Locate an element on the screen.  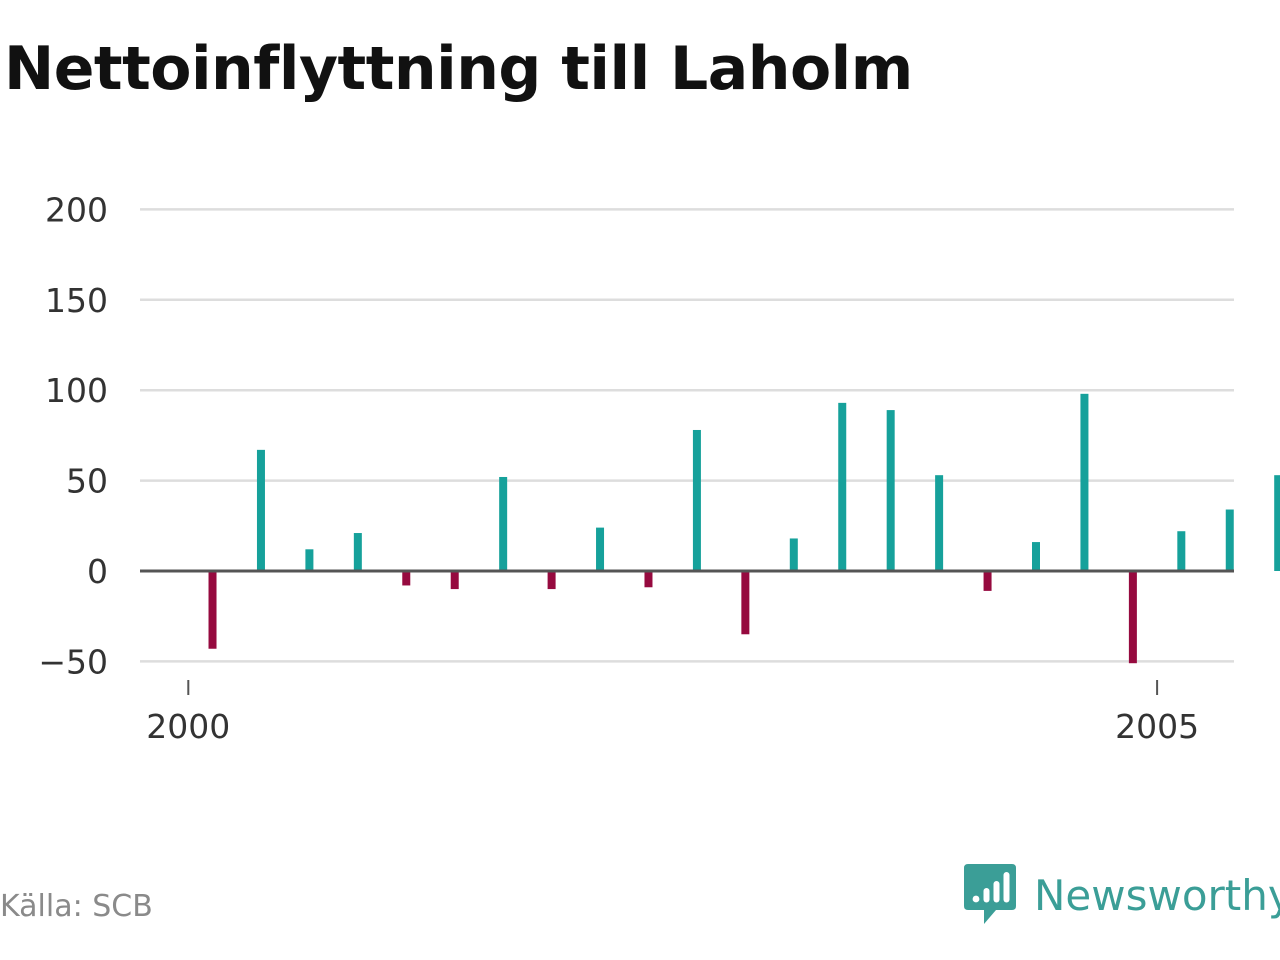
newsworthy-logo-icon is located at coordinates (990, 894).